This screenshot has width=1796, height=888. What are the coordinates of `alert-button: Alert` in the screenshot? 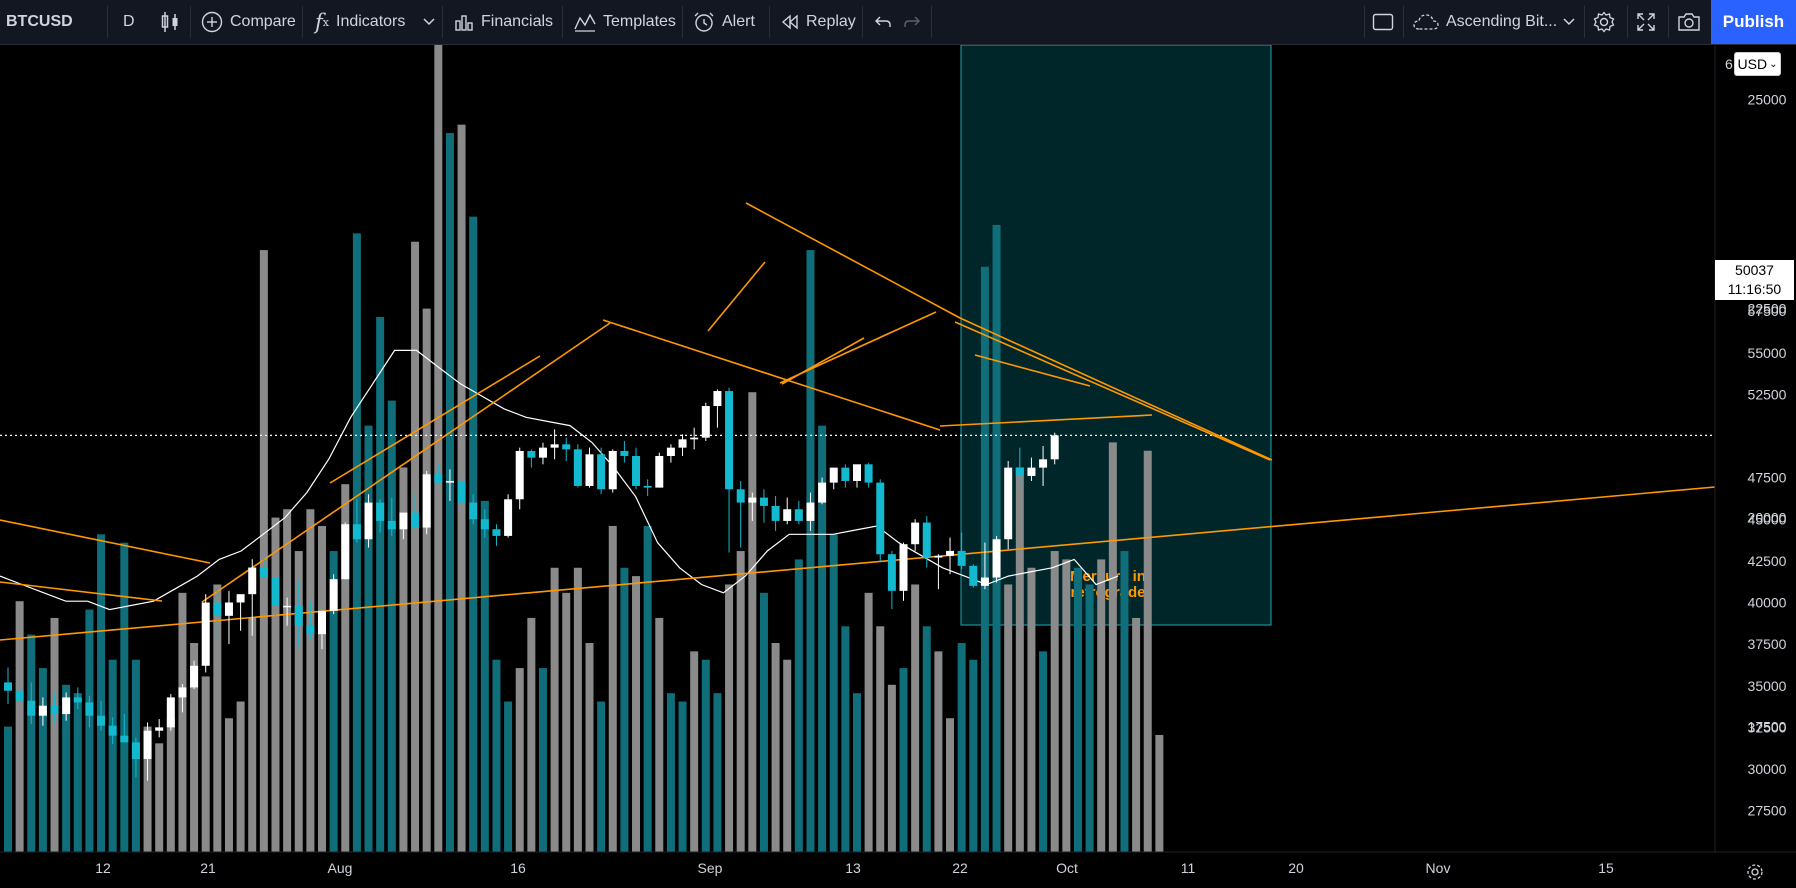 It's located at (724, 22).